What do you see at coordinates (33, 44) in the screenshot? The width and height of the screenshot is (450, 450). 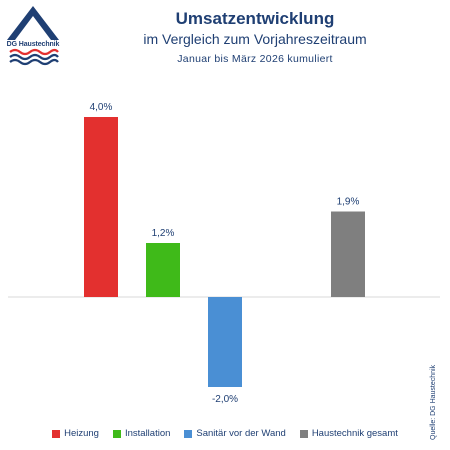 I see `logo-text: DG Haustechnik` at bounding box center [33, 44].